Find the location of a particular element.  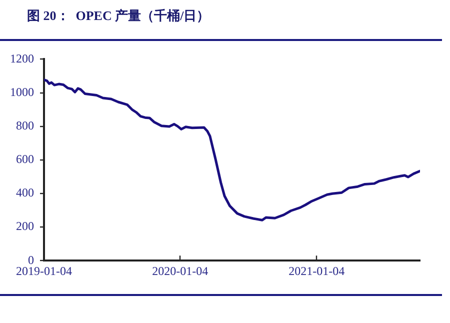

y-tick-label: 600 is located at coordinates (25, 159).